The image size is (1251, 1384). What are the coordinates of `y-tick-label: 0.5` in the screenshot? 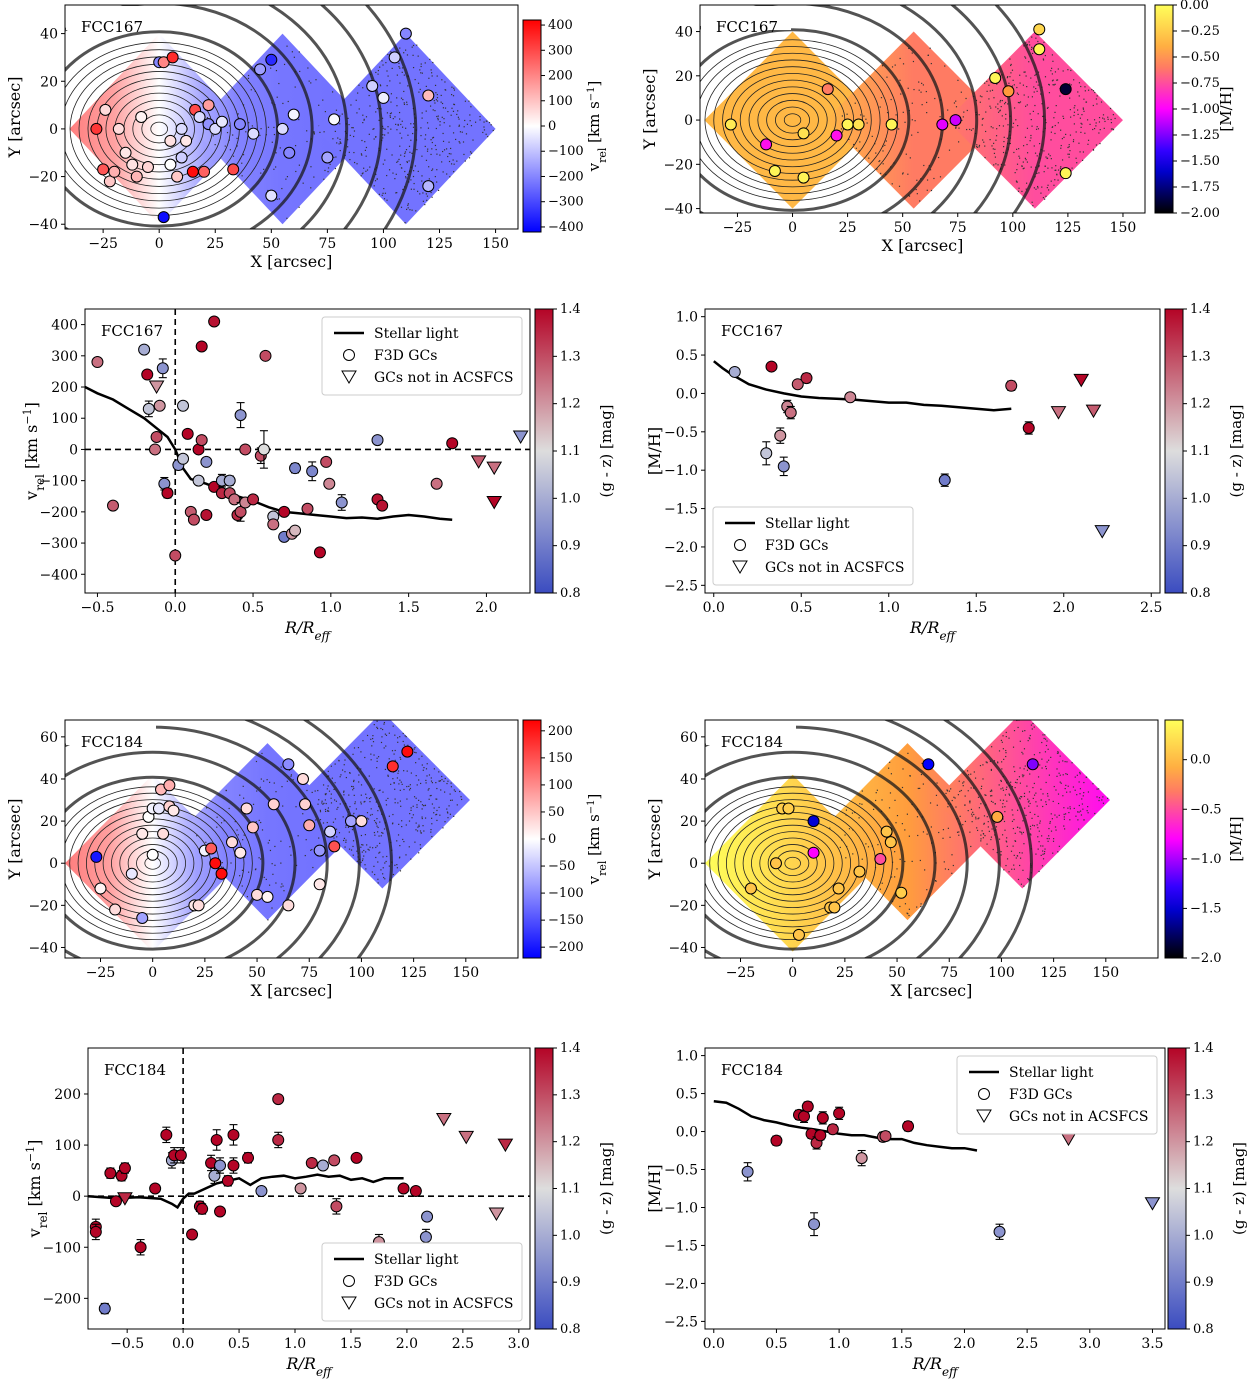 It's located at (687, 1095).